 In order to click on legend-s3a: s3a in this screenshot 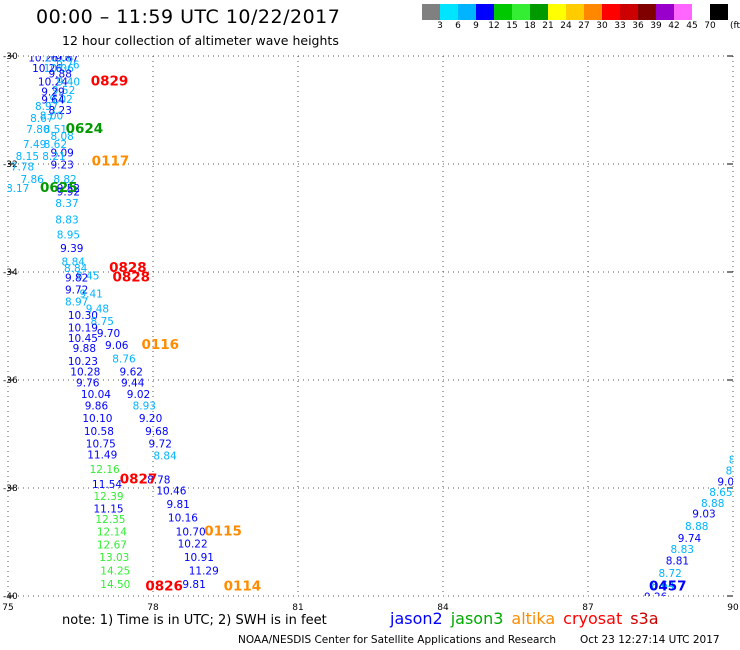, I will do `click(644, 618)`.